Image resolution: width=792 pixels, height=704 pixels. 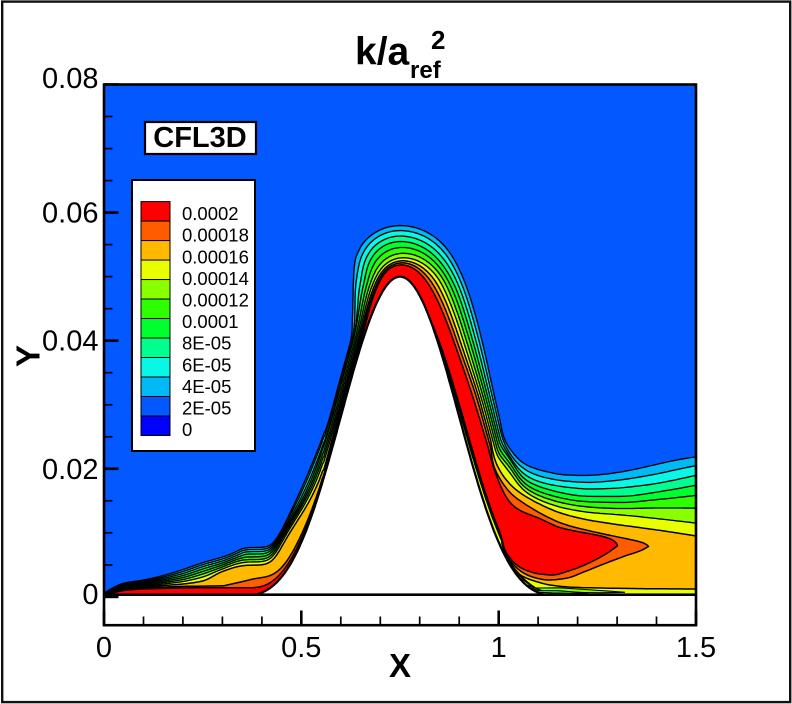 I want to click on svg-text: 2E-05, so click(x=206, y=408).